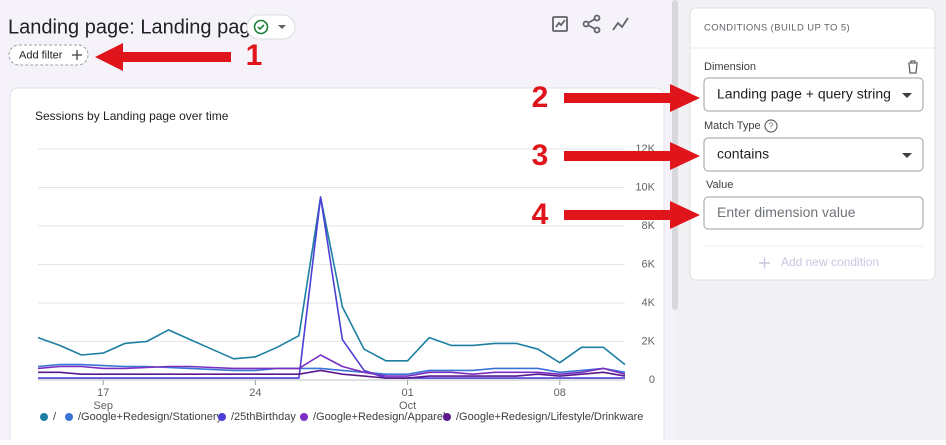 Image resolution: width=946 pixels, height=445 pixels. I want to click on legend-label: /Google+Redesign/Lifestyle/Drinkware, so click(549, 417).